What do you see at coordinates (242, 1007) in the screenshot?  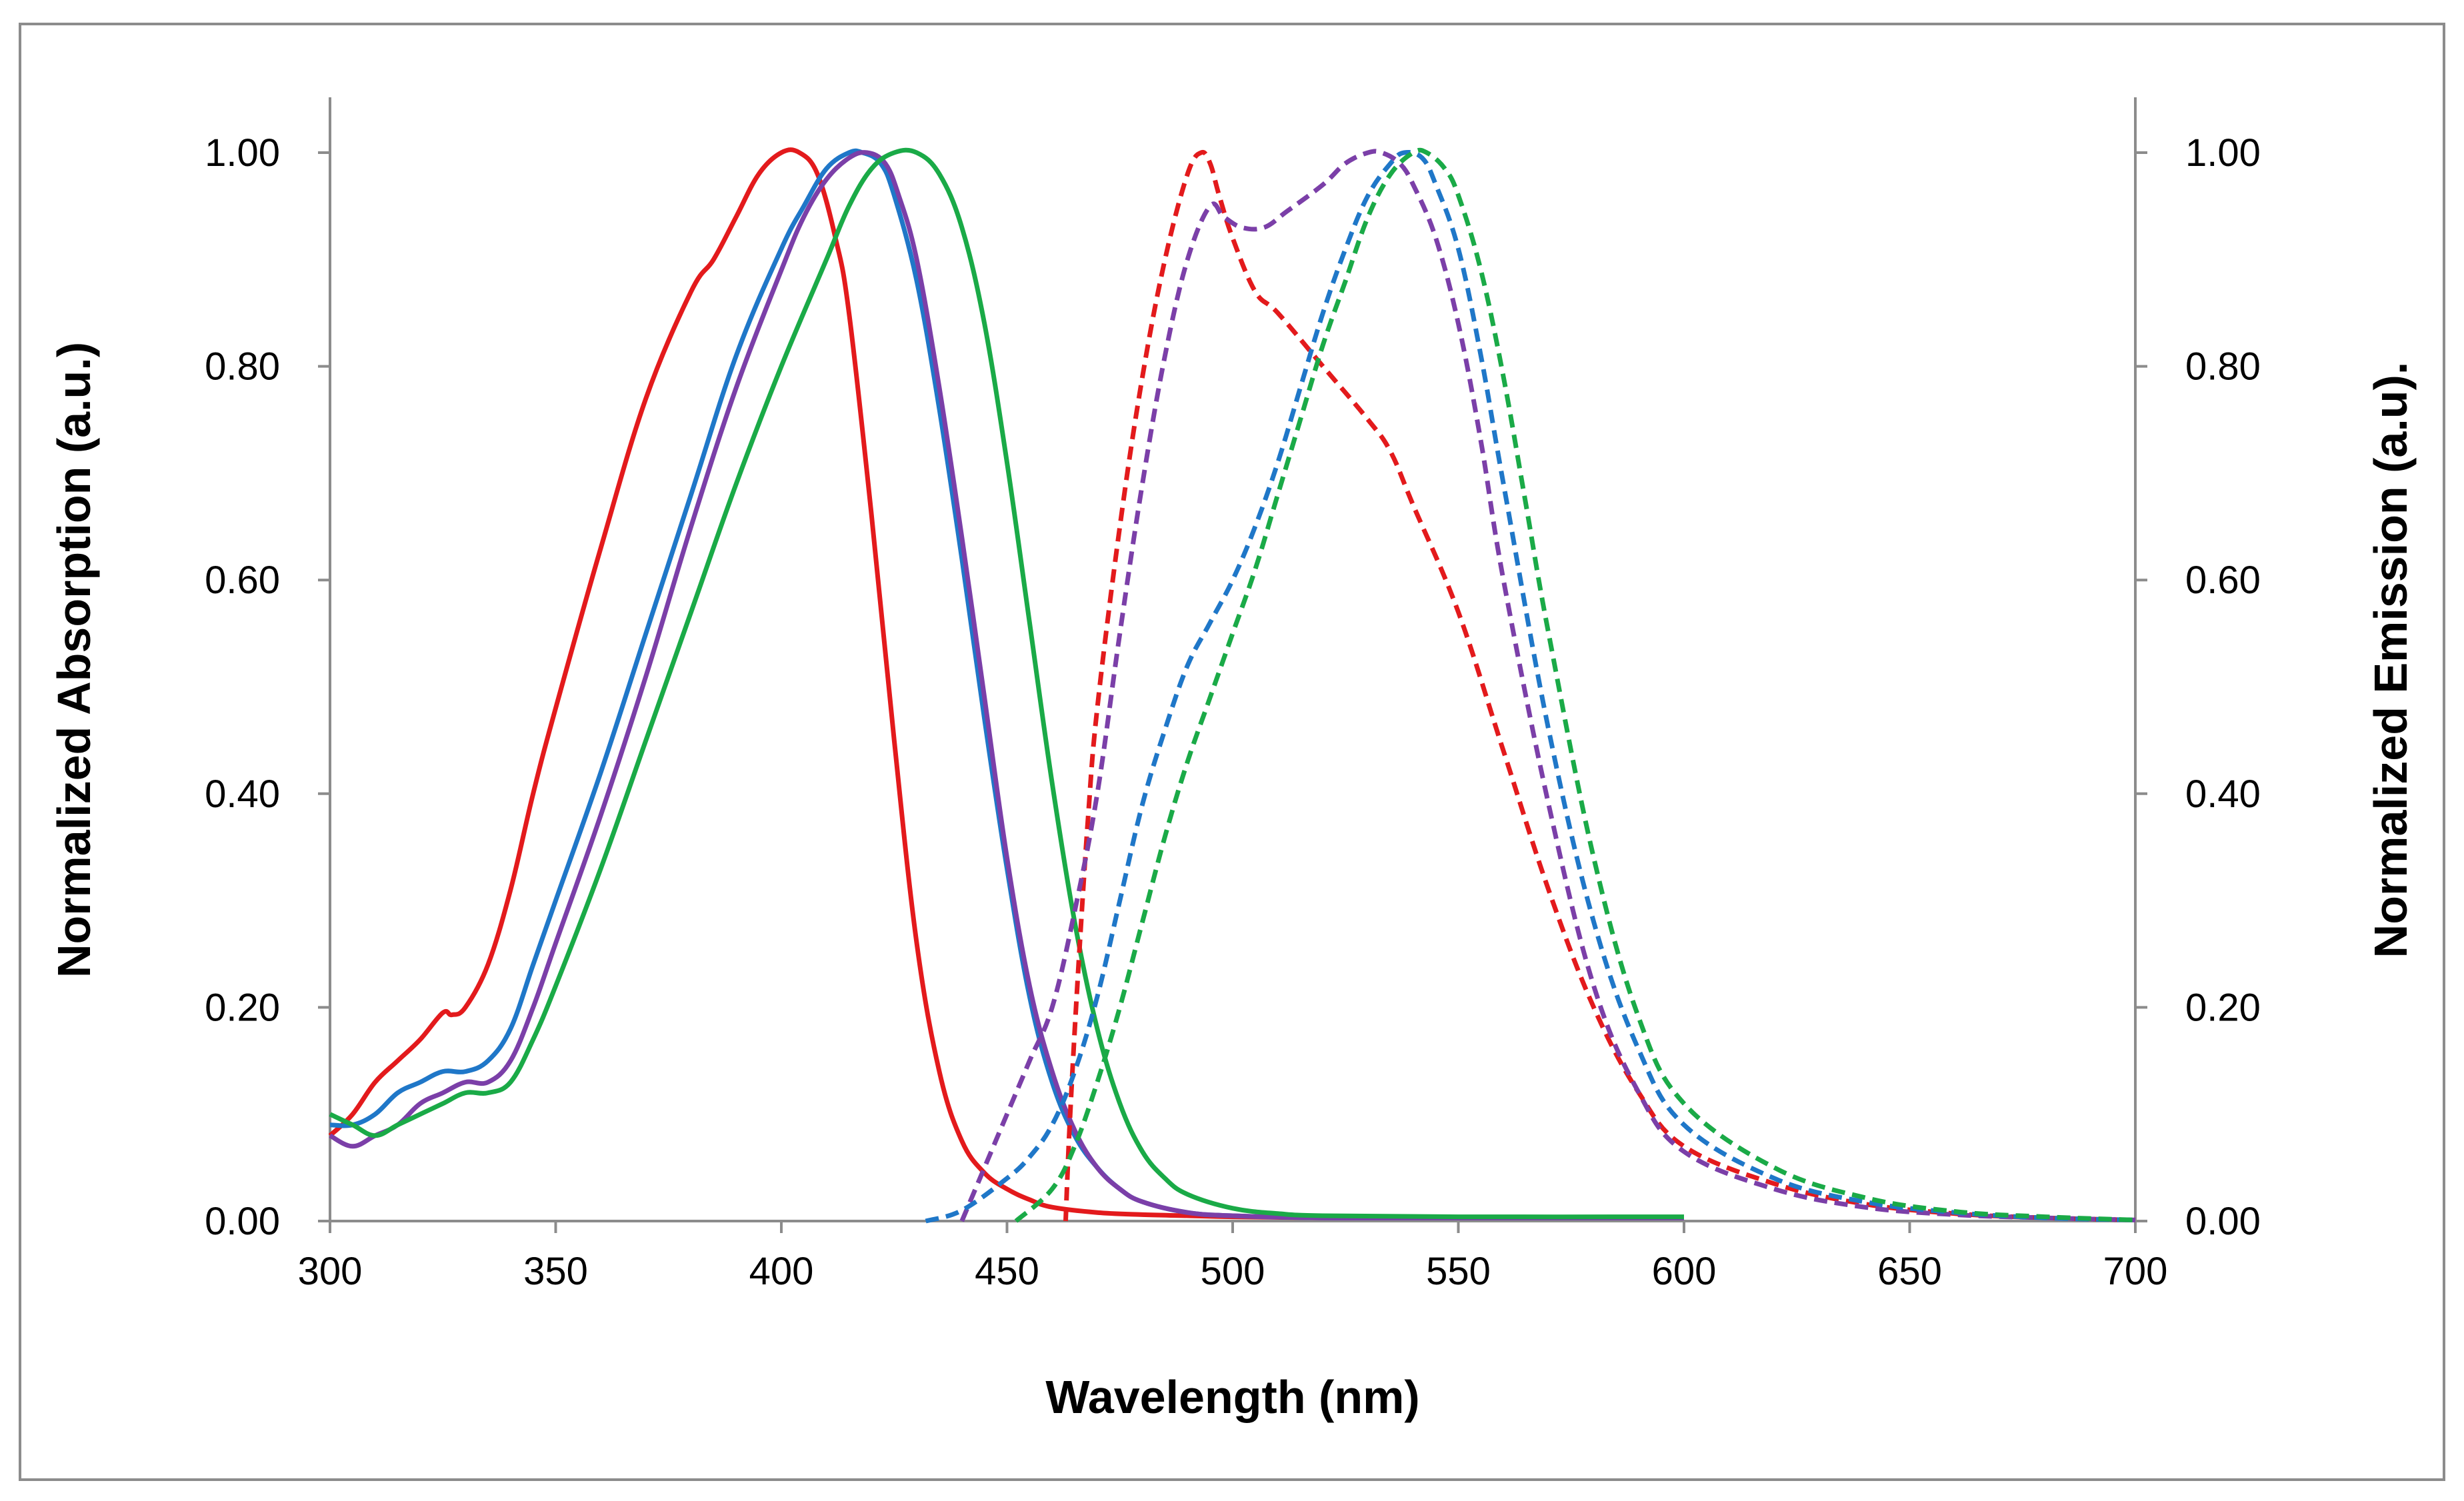 I see `y-tick-label-left-0.20: 0.20` at bounding box center [242, 1007].